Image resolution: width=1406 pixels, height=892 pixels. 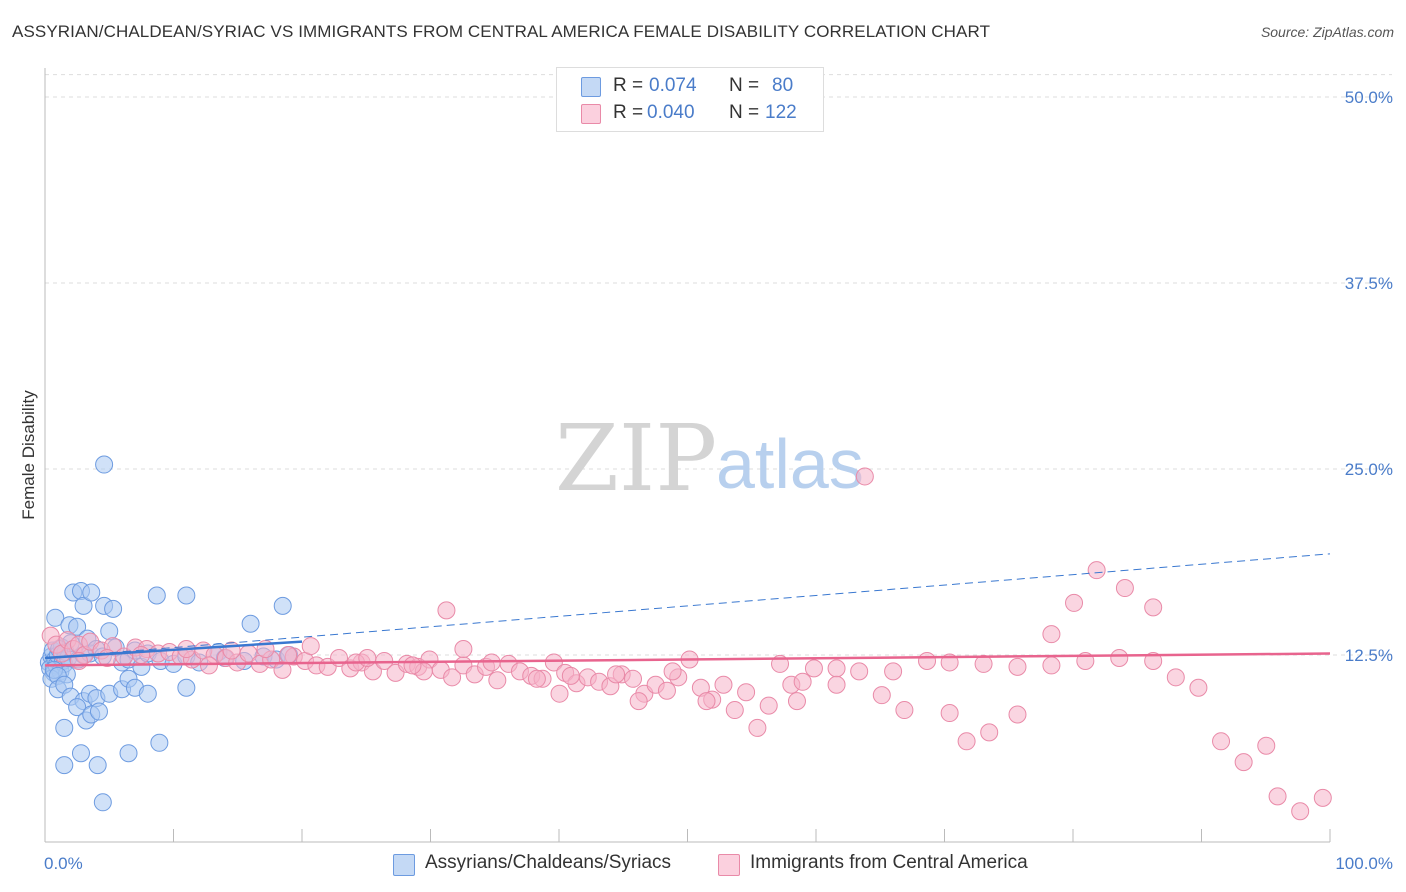 What do you see at coordinates (1369, 469) in the screenshot?
I see `y-tick-label: 25.0%` at bounding box center [1369, 469].